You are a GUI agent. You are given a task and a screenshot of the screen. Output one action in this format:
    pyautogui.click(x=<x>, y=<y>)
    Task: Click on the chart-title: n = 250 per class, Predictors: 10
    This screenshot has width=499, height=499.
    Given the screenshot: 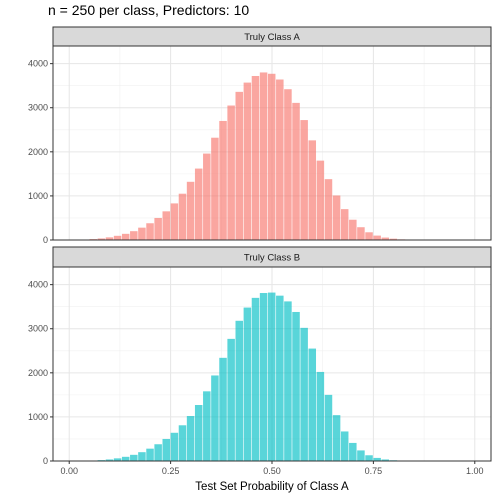 What is the action you would take?
    pyautogui.click(x=148, y=10)
    